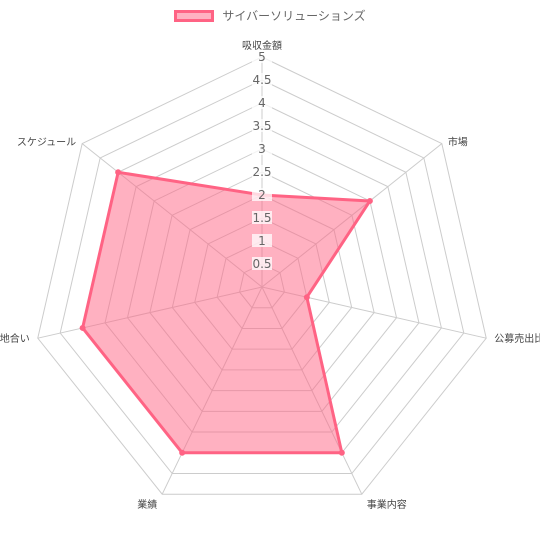 The image size is (540, 544). Describe the element at coordinates (517, 338) in the screenshot. I see `category-label: 公募売出比` at that location.